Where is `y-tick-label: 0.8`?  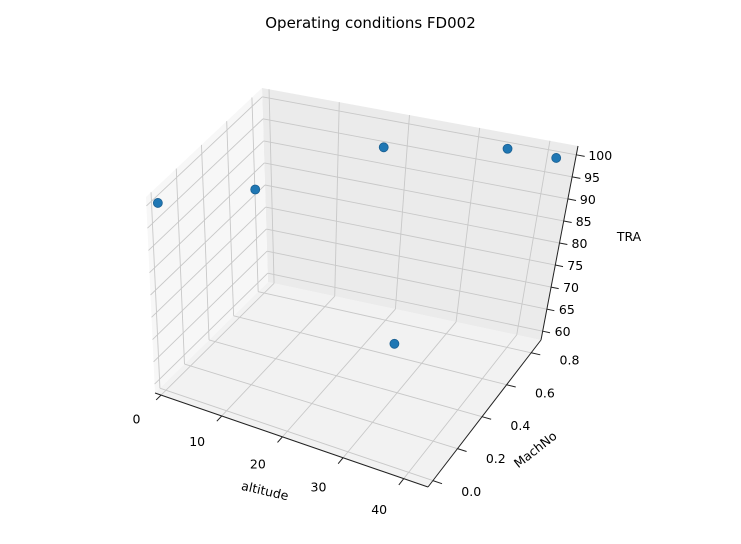
y-tick-label: 0.8 is located at coordinates (570, 360).